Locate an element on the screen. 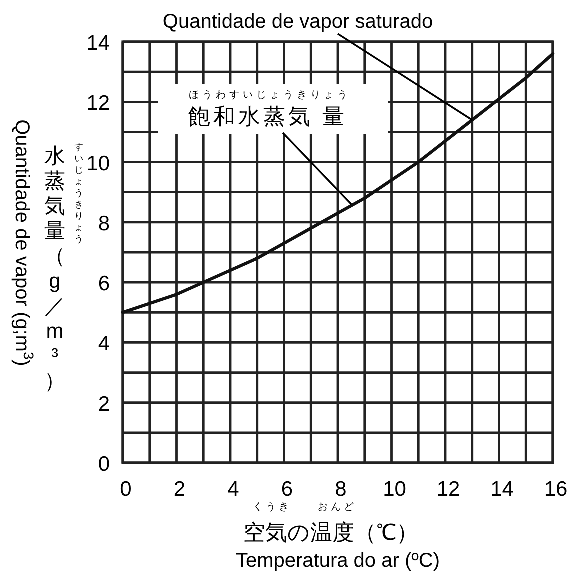 This screenshot has height=572, width=573. y-tick-label: 14 is located at coordinates (98, 43).